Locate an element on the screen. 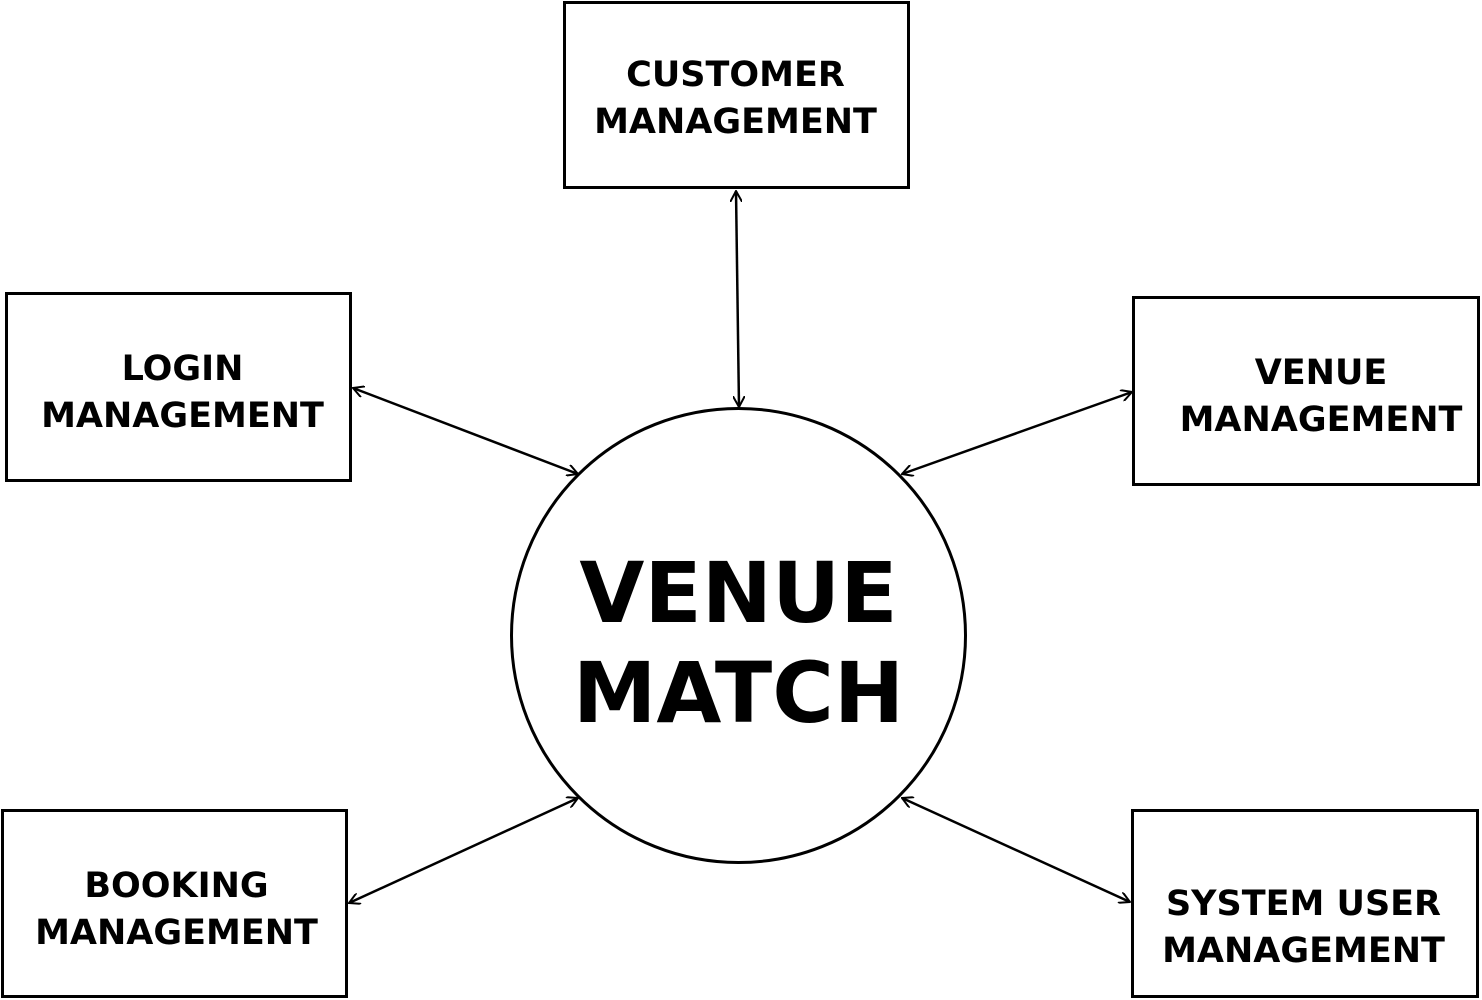 This screenshot has height=1000, width=1482. system-user-management-label: SYSTEM USER MANAGEMENT is located at coordinates (1303, 927).